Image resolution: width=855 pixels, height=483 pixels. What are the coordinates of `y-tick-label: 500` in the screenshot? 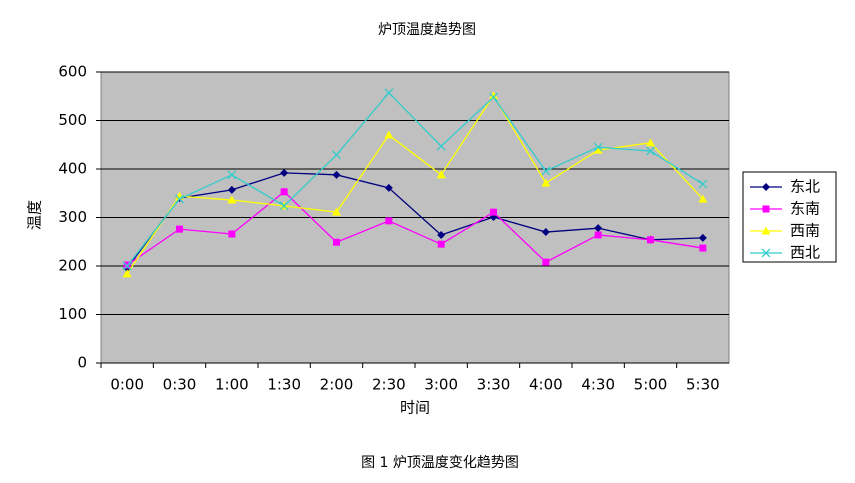 It's located at (72, 120).